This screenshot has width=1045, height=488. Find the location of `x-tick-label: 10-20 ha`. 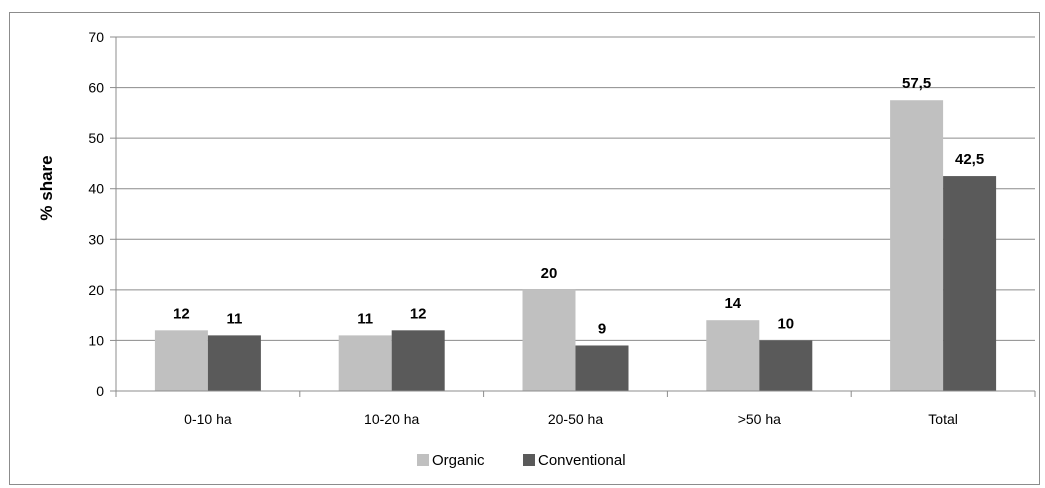

x-tick-label: 10-20 ha is located at coordinates (391, 419).